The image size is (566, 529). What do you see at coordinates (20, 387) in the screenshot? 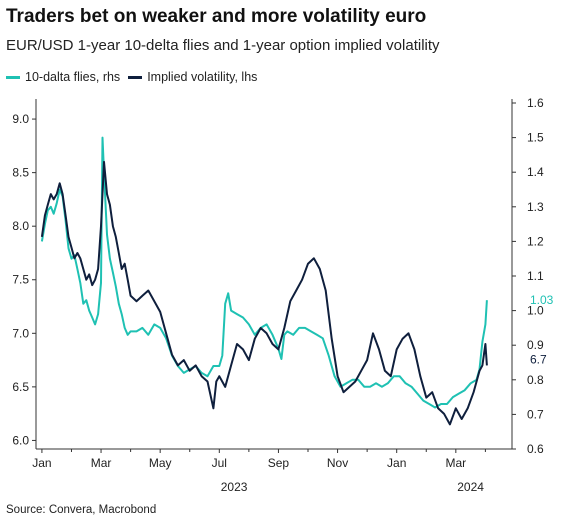
I see `left-tick-label: 6.5` at bounding box center [20, 387].